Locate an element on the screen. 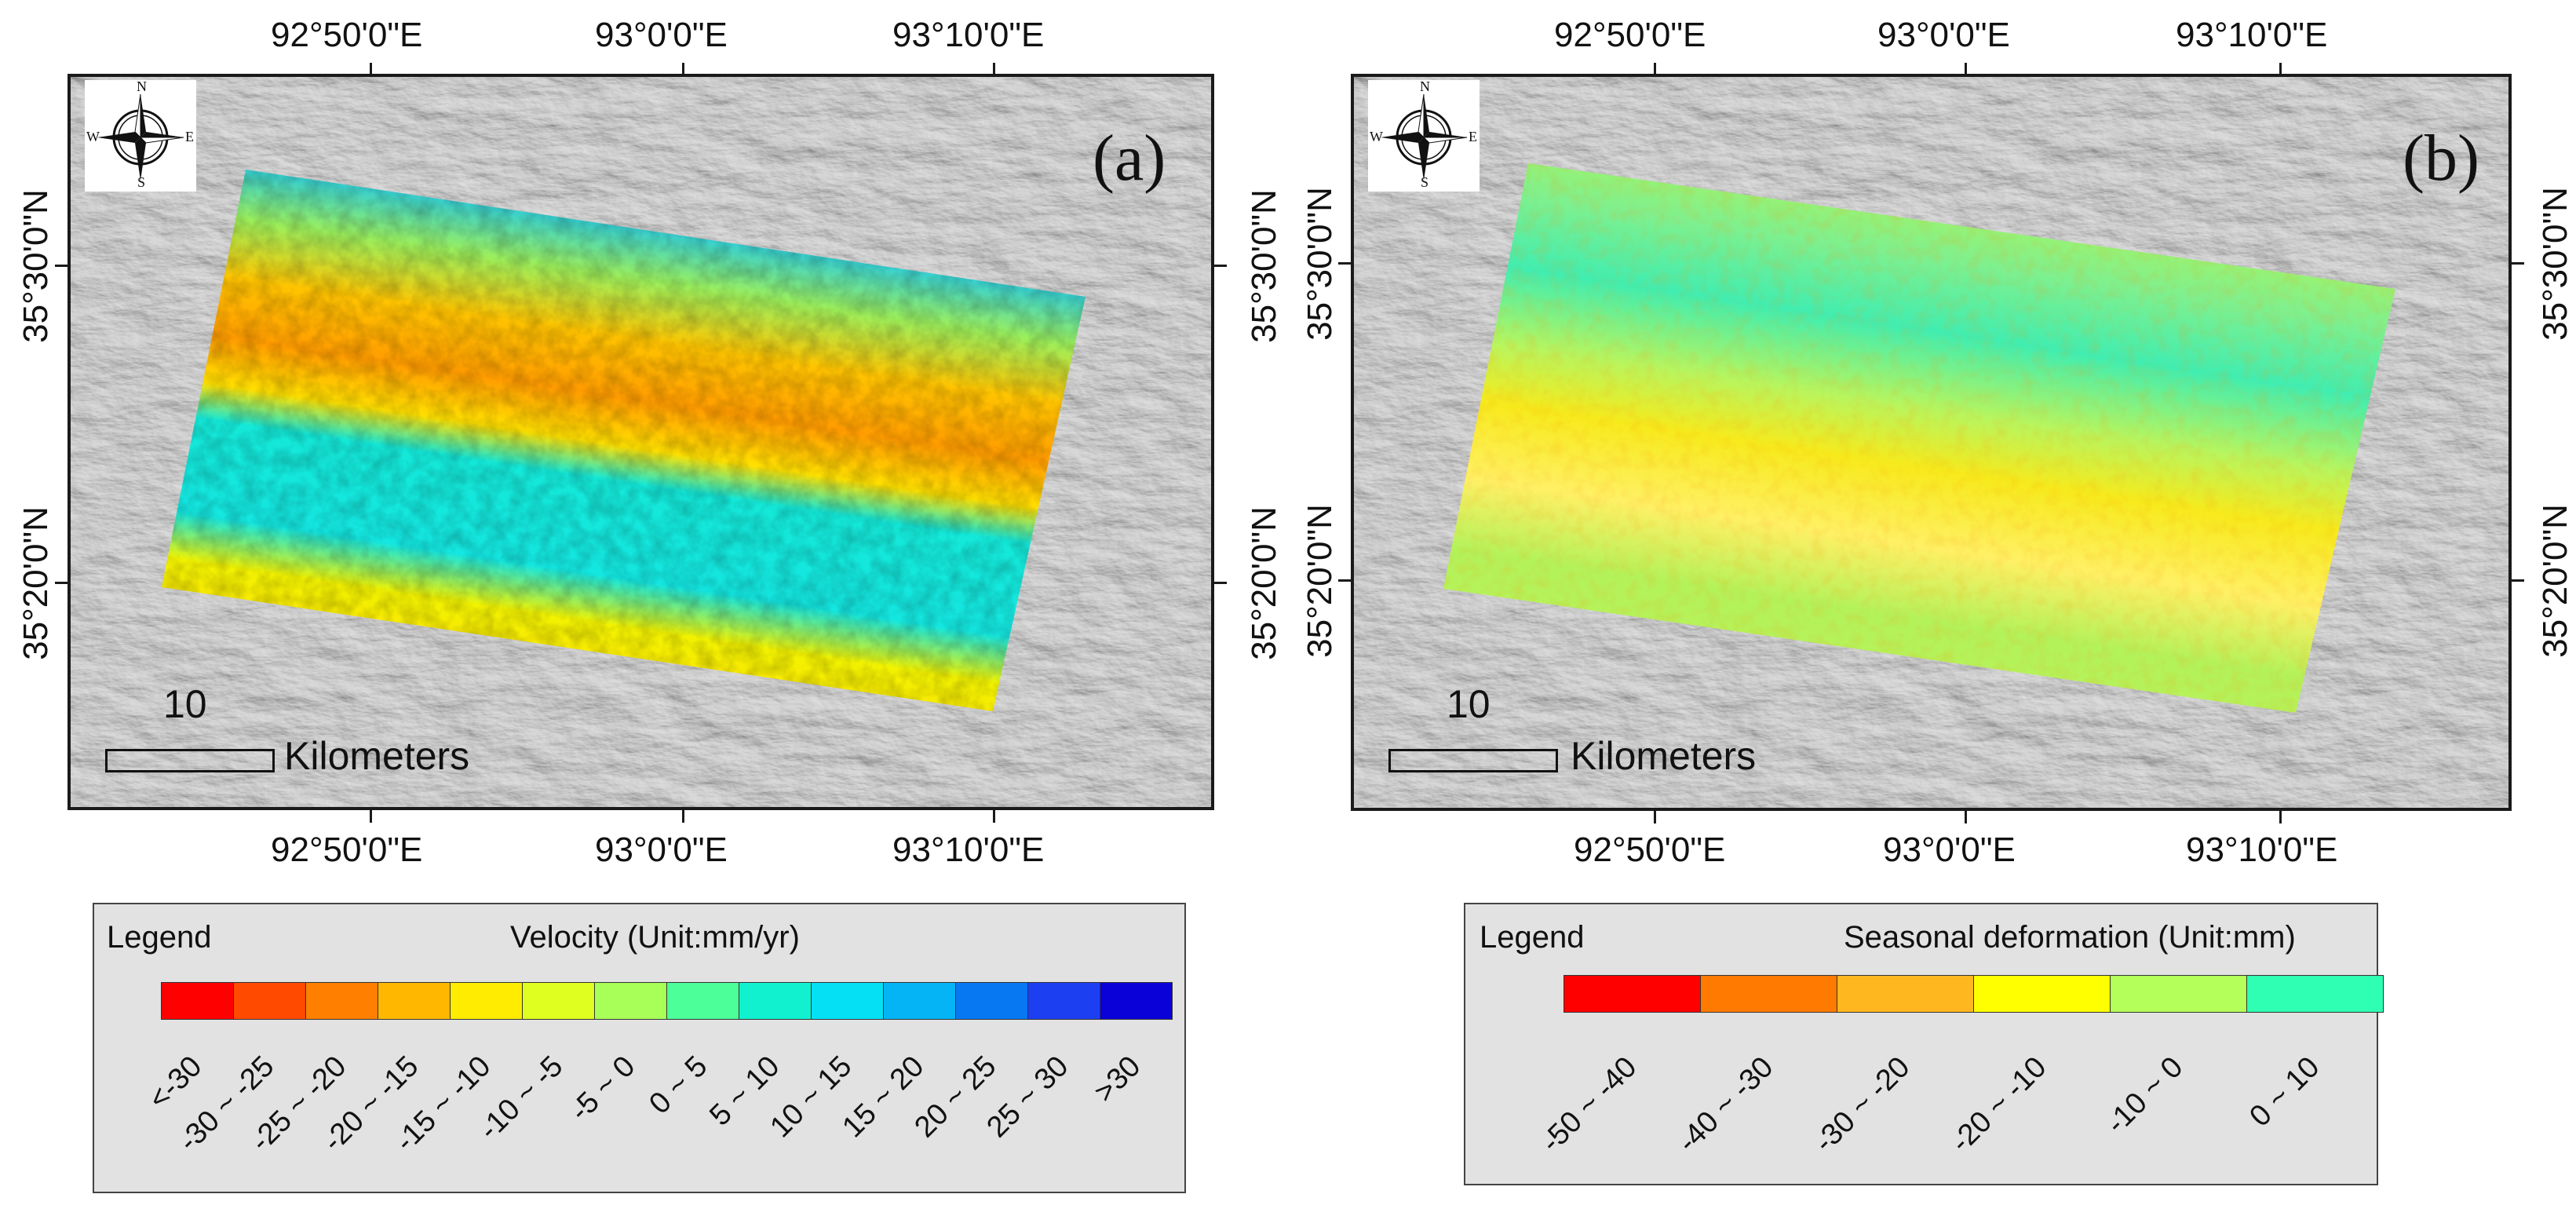  legend-title: Velocity (Unit:mm/yr) is located at coordinates (655, 937).